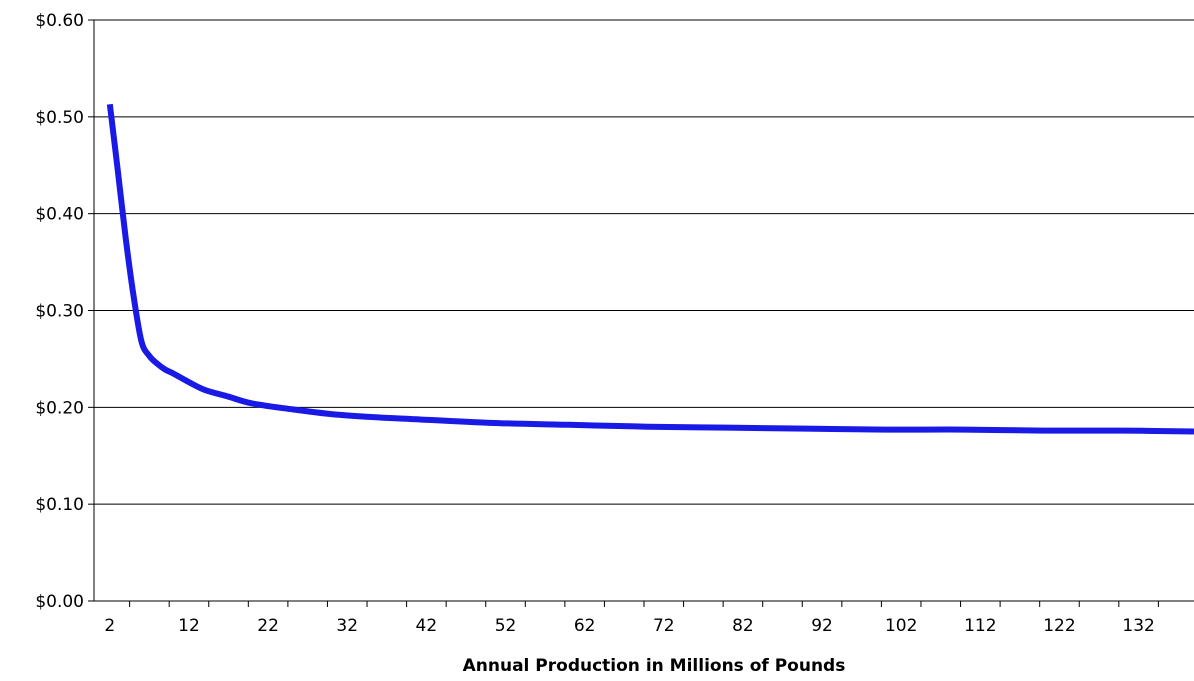  Describe the element at coordinates (901, 626) in the screenshot. I see `x-tick-label: 102` at that location.